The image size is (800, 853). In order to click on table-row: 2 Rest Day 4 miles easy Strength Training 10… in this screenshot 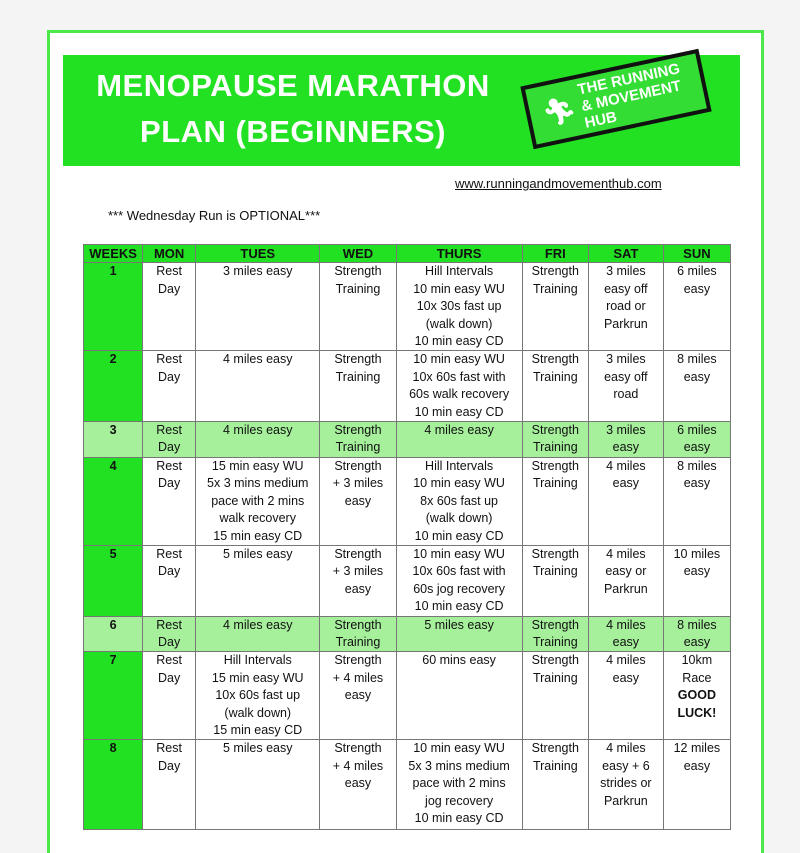, I will do `click(407, 386)`.